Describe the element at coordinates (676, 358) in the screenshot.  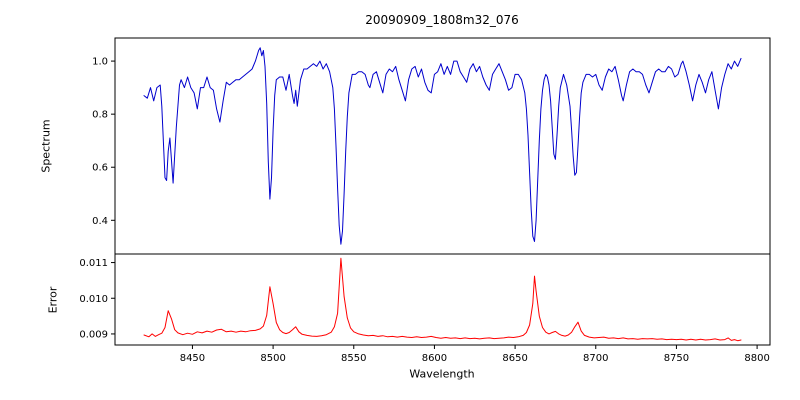
I see `xtick-label: 8750` at that location.